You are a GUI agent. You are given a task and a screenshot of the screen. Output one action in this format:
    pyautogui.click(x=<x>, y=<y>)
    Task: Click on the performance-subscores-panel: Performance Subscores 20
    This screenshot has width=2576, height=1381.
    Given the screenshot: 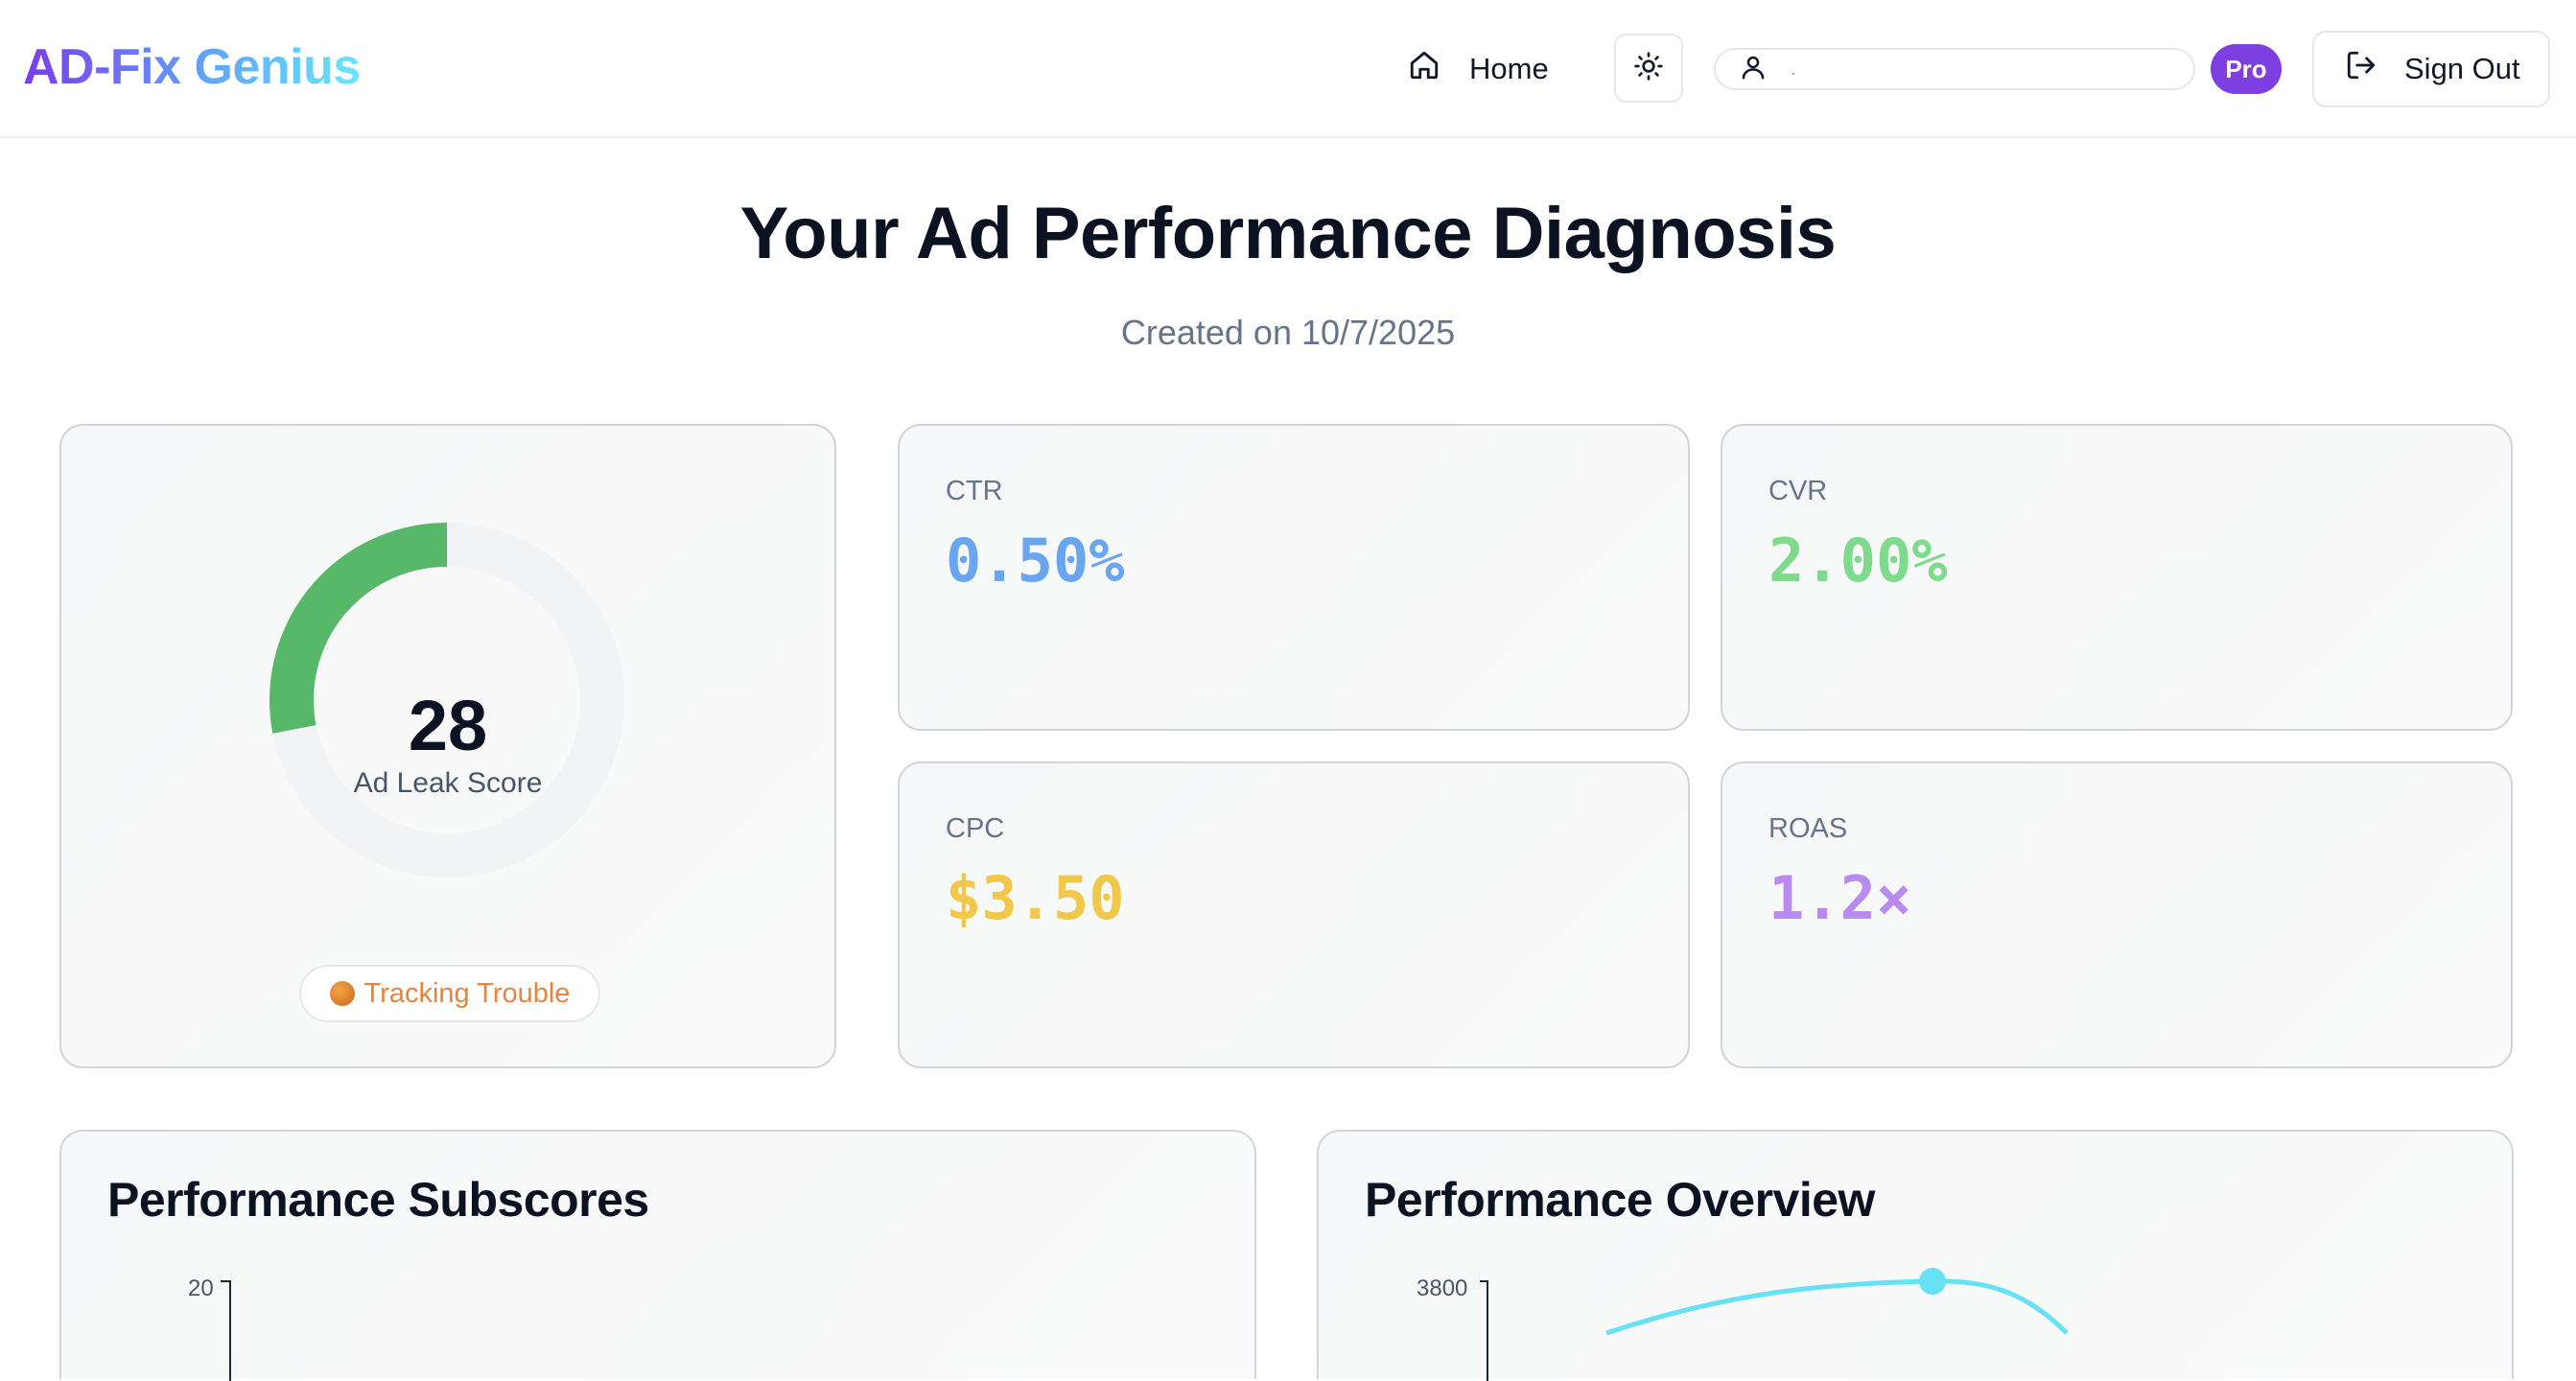 What is the action you would take?
    pyautogui.click(x=657, y=1255)
    